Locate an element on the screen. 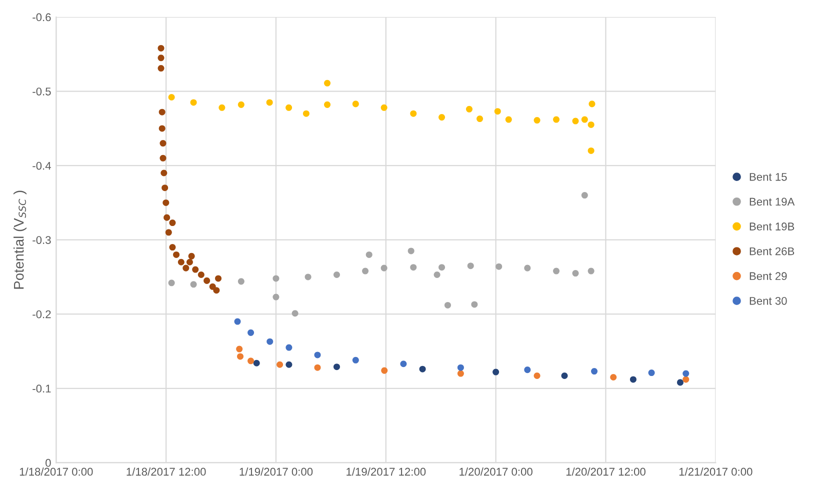 The width and height of the screenshot is (838, 487). legend-label: Bent 26B is located at coordinates (772, 251).